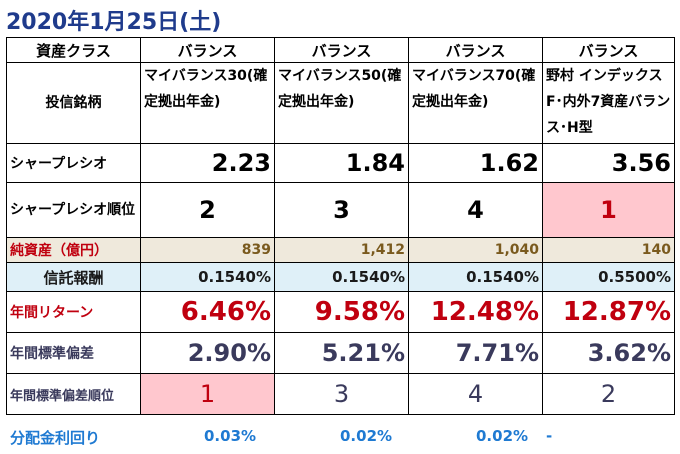 This screenshot has width=680, height=454. What do you see at coordinates (207, 353) in the screenshot?
I see `annual-sd-cell: 2.90%` at bounding box center [207, 353].